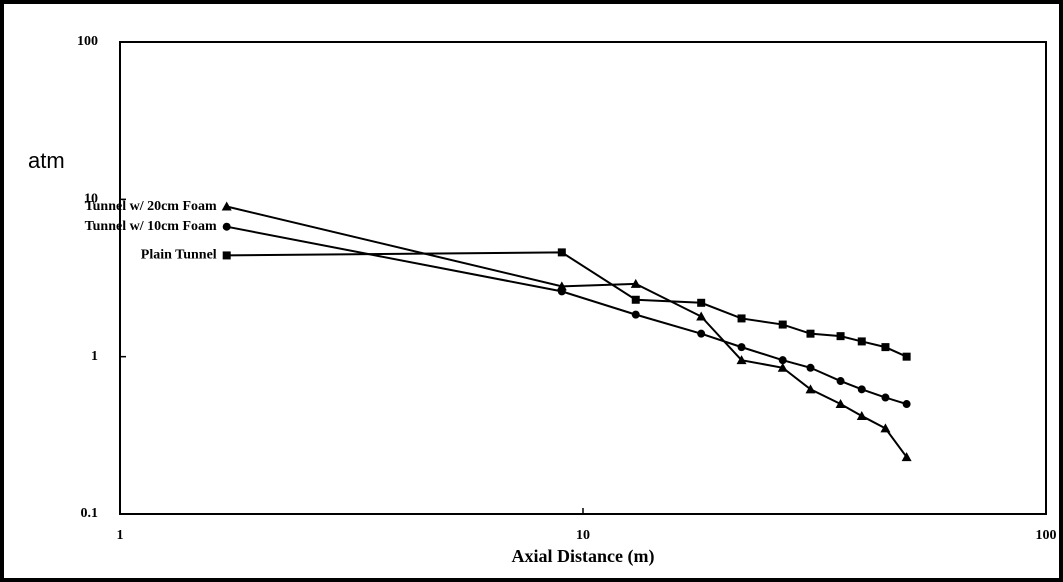  Describe the element at coordinates (567, 304) in the screenshot. I see `series-line` at that location.